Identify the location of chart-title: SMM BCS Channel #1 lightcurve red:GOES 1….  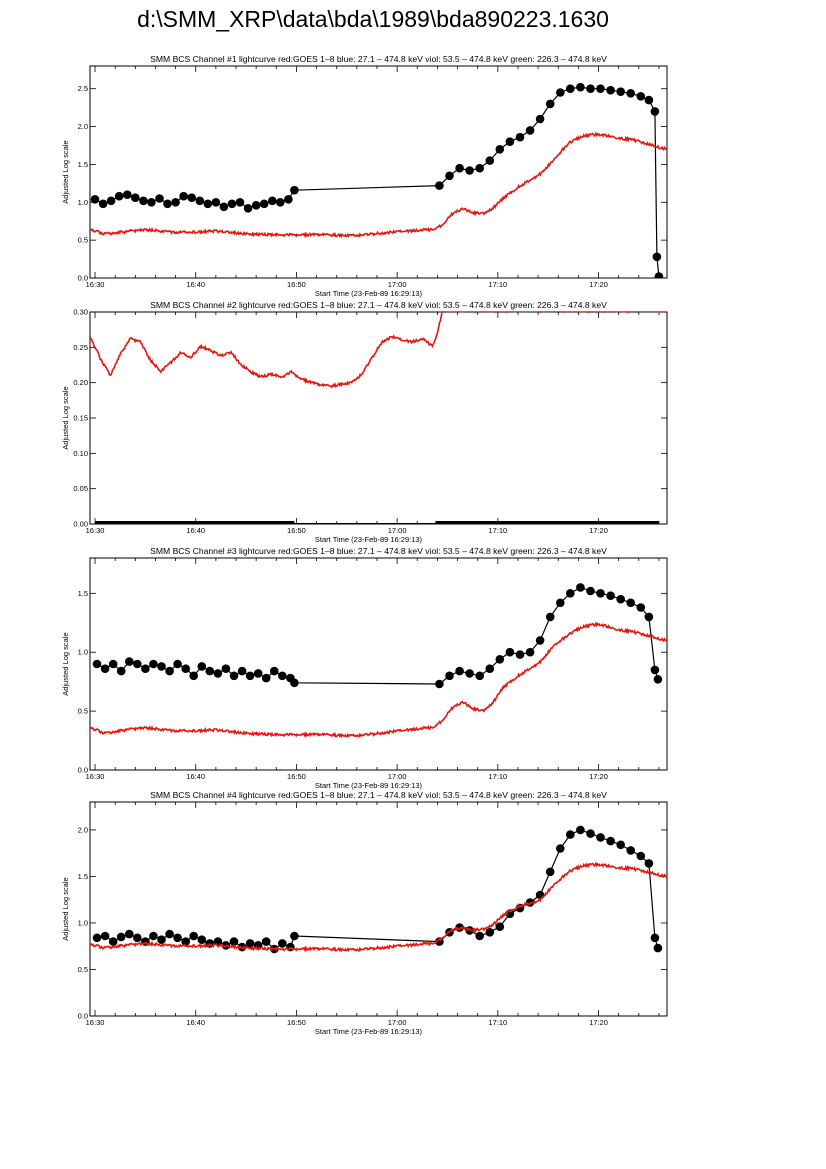
(378, 59).